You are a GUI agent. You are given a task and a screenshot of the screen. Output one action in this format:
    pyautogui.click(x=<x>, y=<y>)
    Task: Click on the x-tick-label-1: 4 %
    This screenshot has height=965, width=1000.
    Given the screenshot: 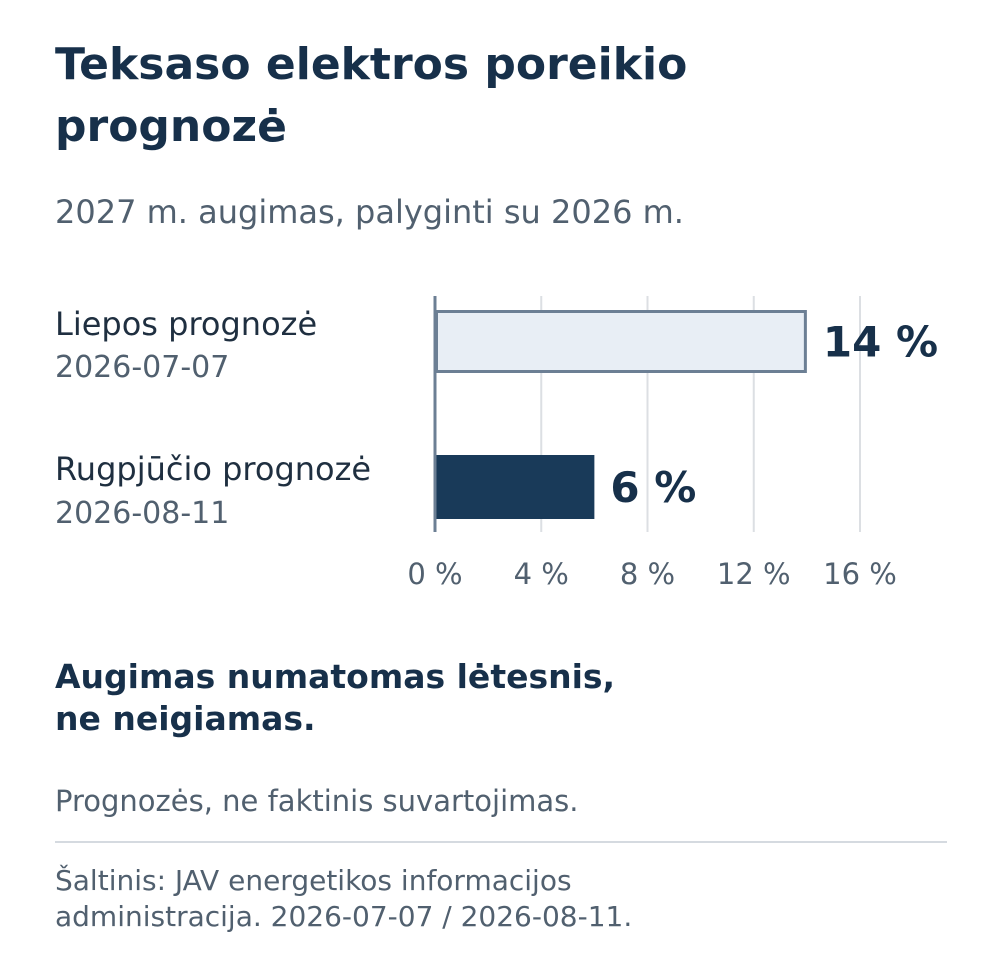 What is the action you would take?
    pyautogui.click(x=541, y=574)
    